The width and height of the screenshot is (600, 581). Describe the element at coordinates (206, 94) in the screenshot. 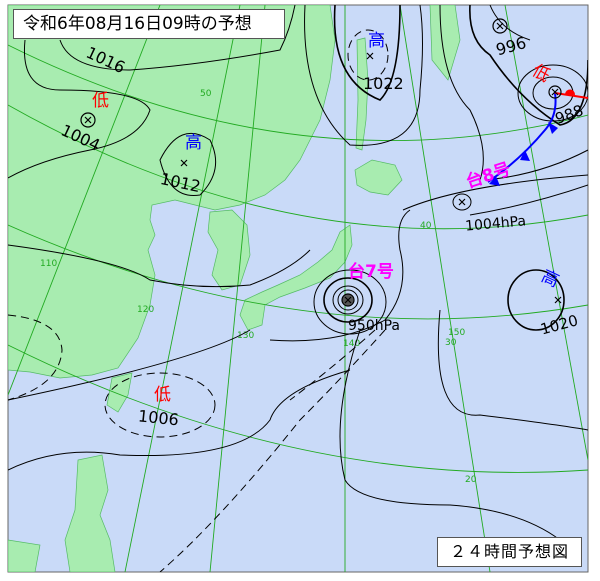

I see `lat-label: 50` at that location.